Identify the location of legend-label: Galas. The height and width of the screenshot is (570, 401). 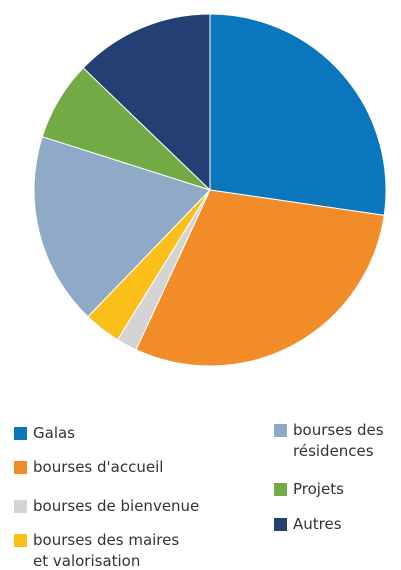
(54, 433).